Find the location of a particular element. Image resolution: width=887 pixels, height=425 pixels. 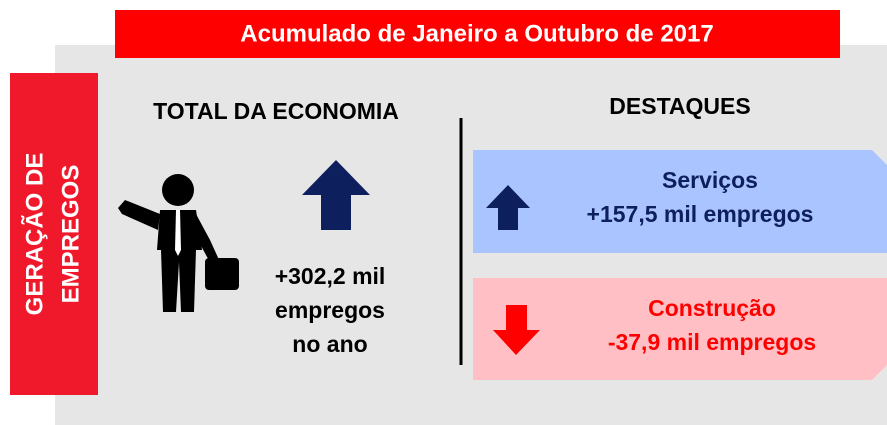

section-title: TOTAL DA ECONOMIA is located at coordinates (276, 111).